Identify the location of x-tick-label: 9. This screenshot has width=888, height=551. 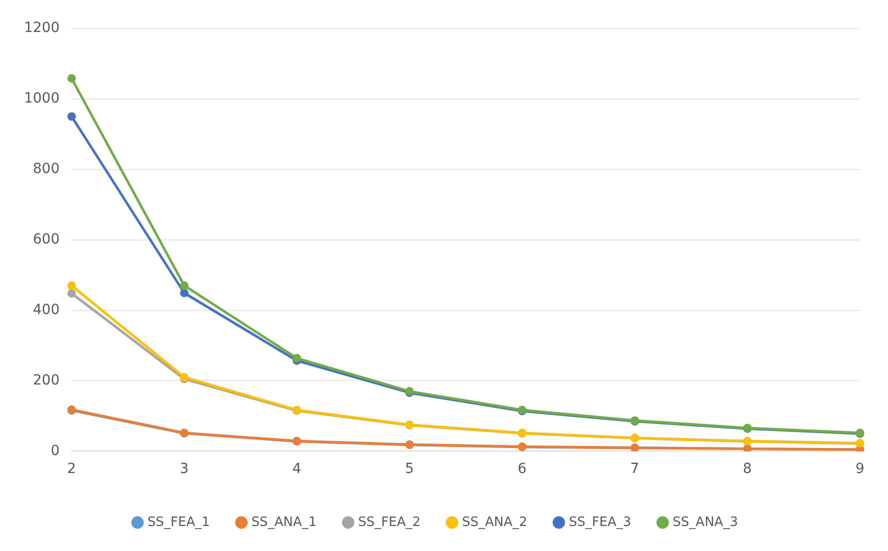
(860, 469).